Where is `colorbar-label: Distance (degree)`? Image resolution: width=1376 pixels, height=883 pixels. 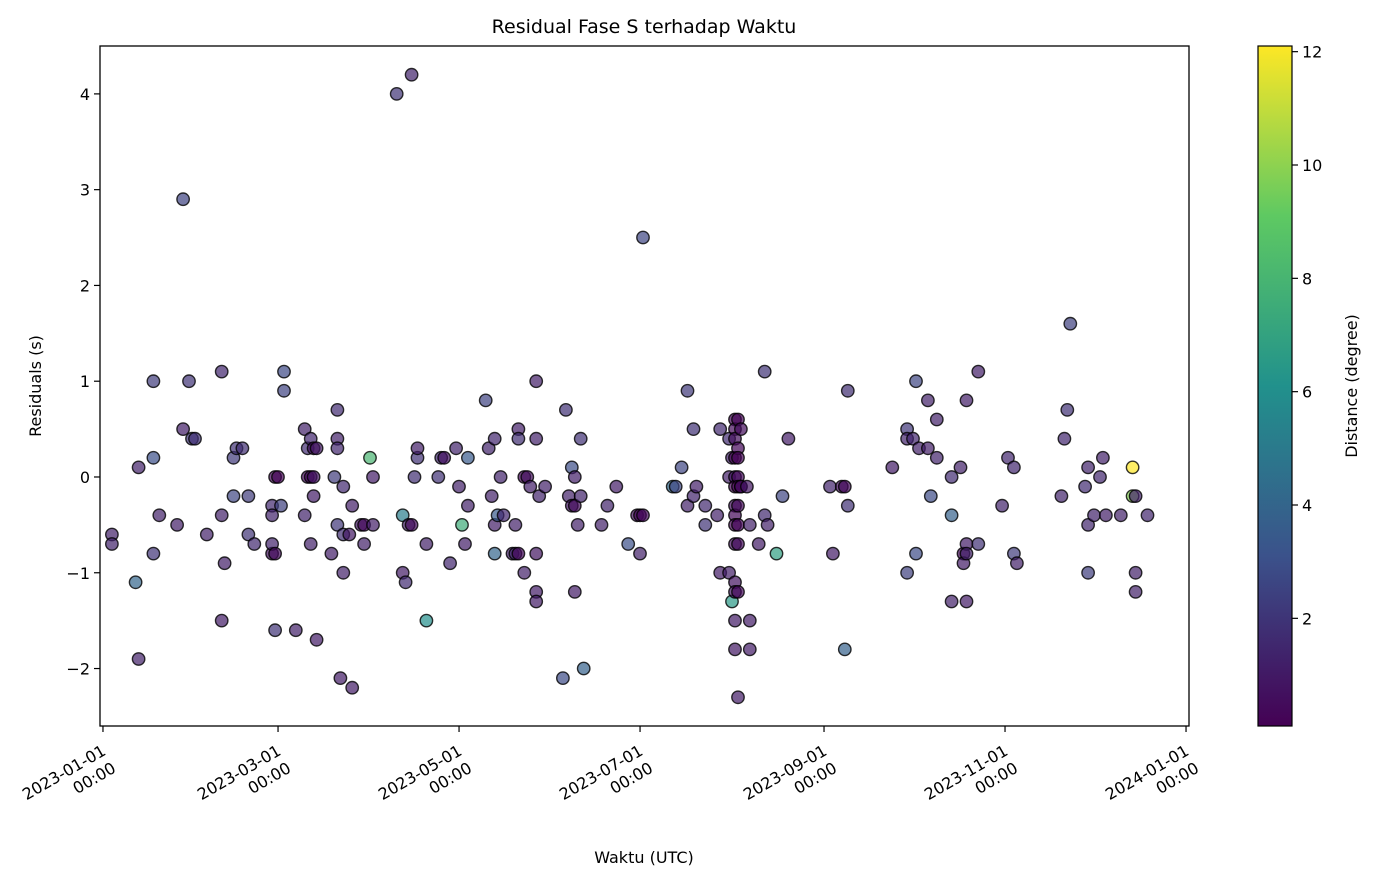
colorbar-label: Distance (degree) is located at coordinates (1351, 386).